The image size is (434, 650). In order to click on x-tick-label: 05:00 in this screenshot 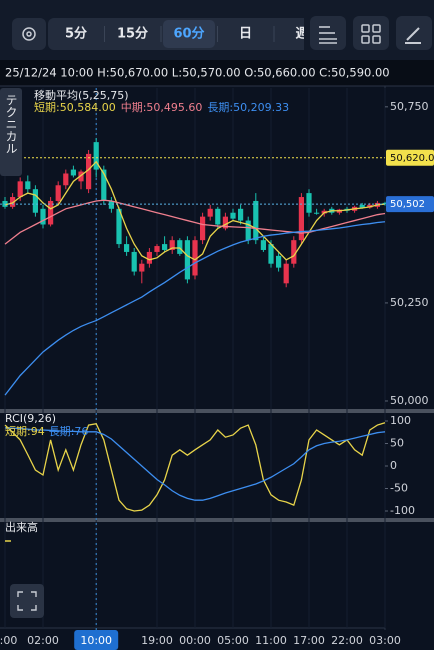, I will do `click(233, 640)`.